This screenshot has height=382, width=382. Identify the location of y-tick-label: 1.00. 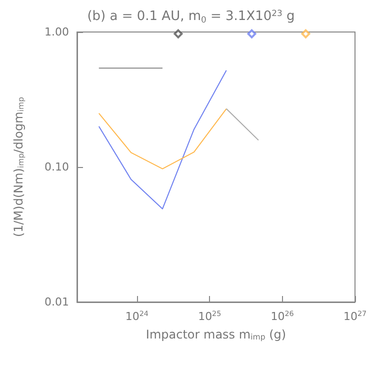
(56, 32).